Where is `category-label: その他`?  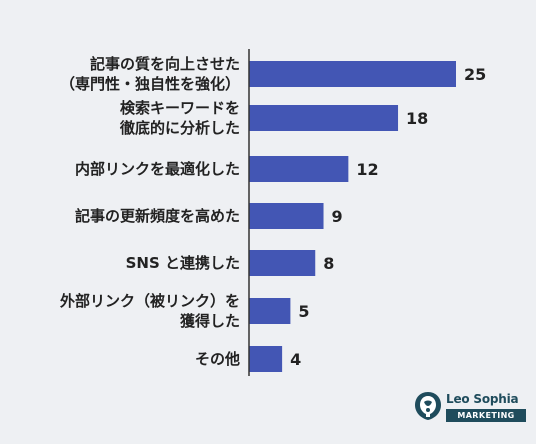
category-label: その他 is located at coordinates (217, 359).